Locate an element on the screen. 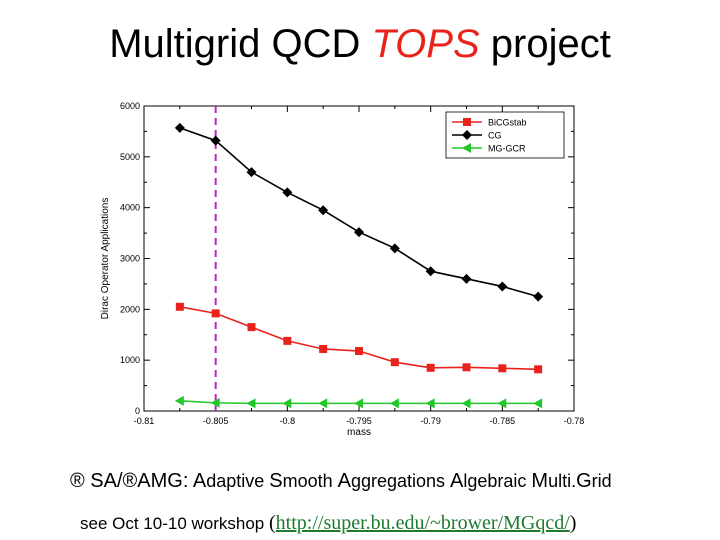  amg-word-1-rest: daptive is located at coordinates (238, 481).